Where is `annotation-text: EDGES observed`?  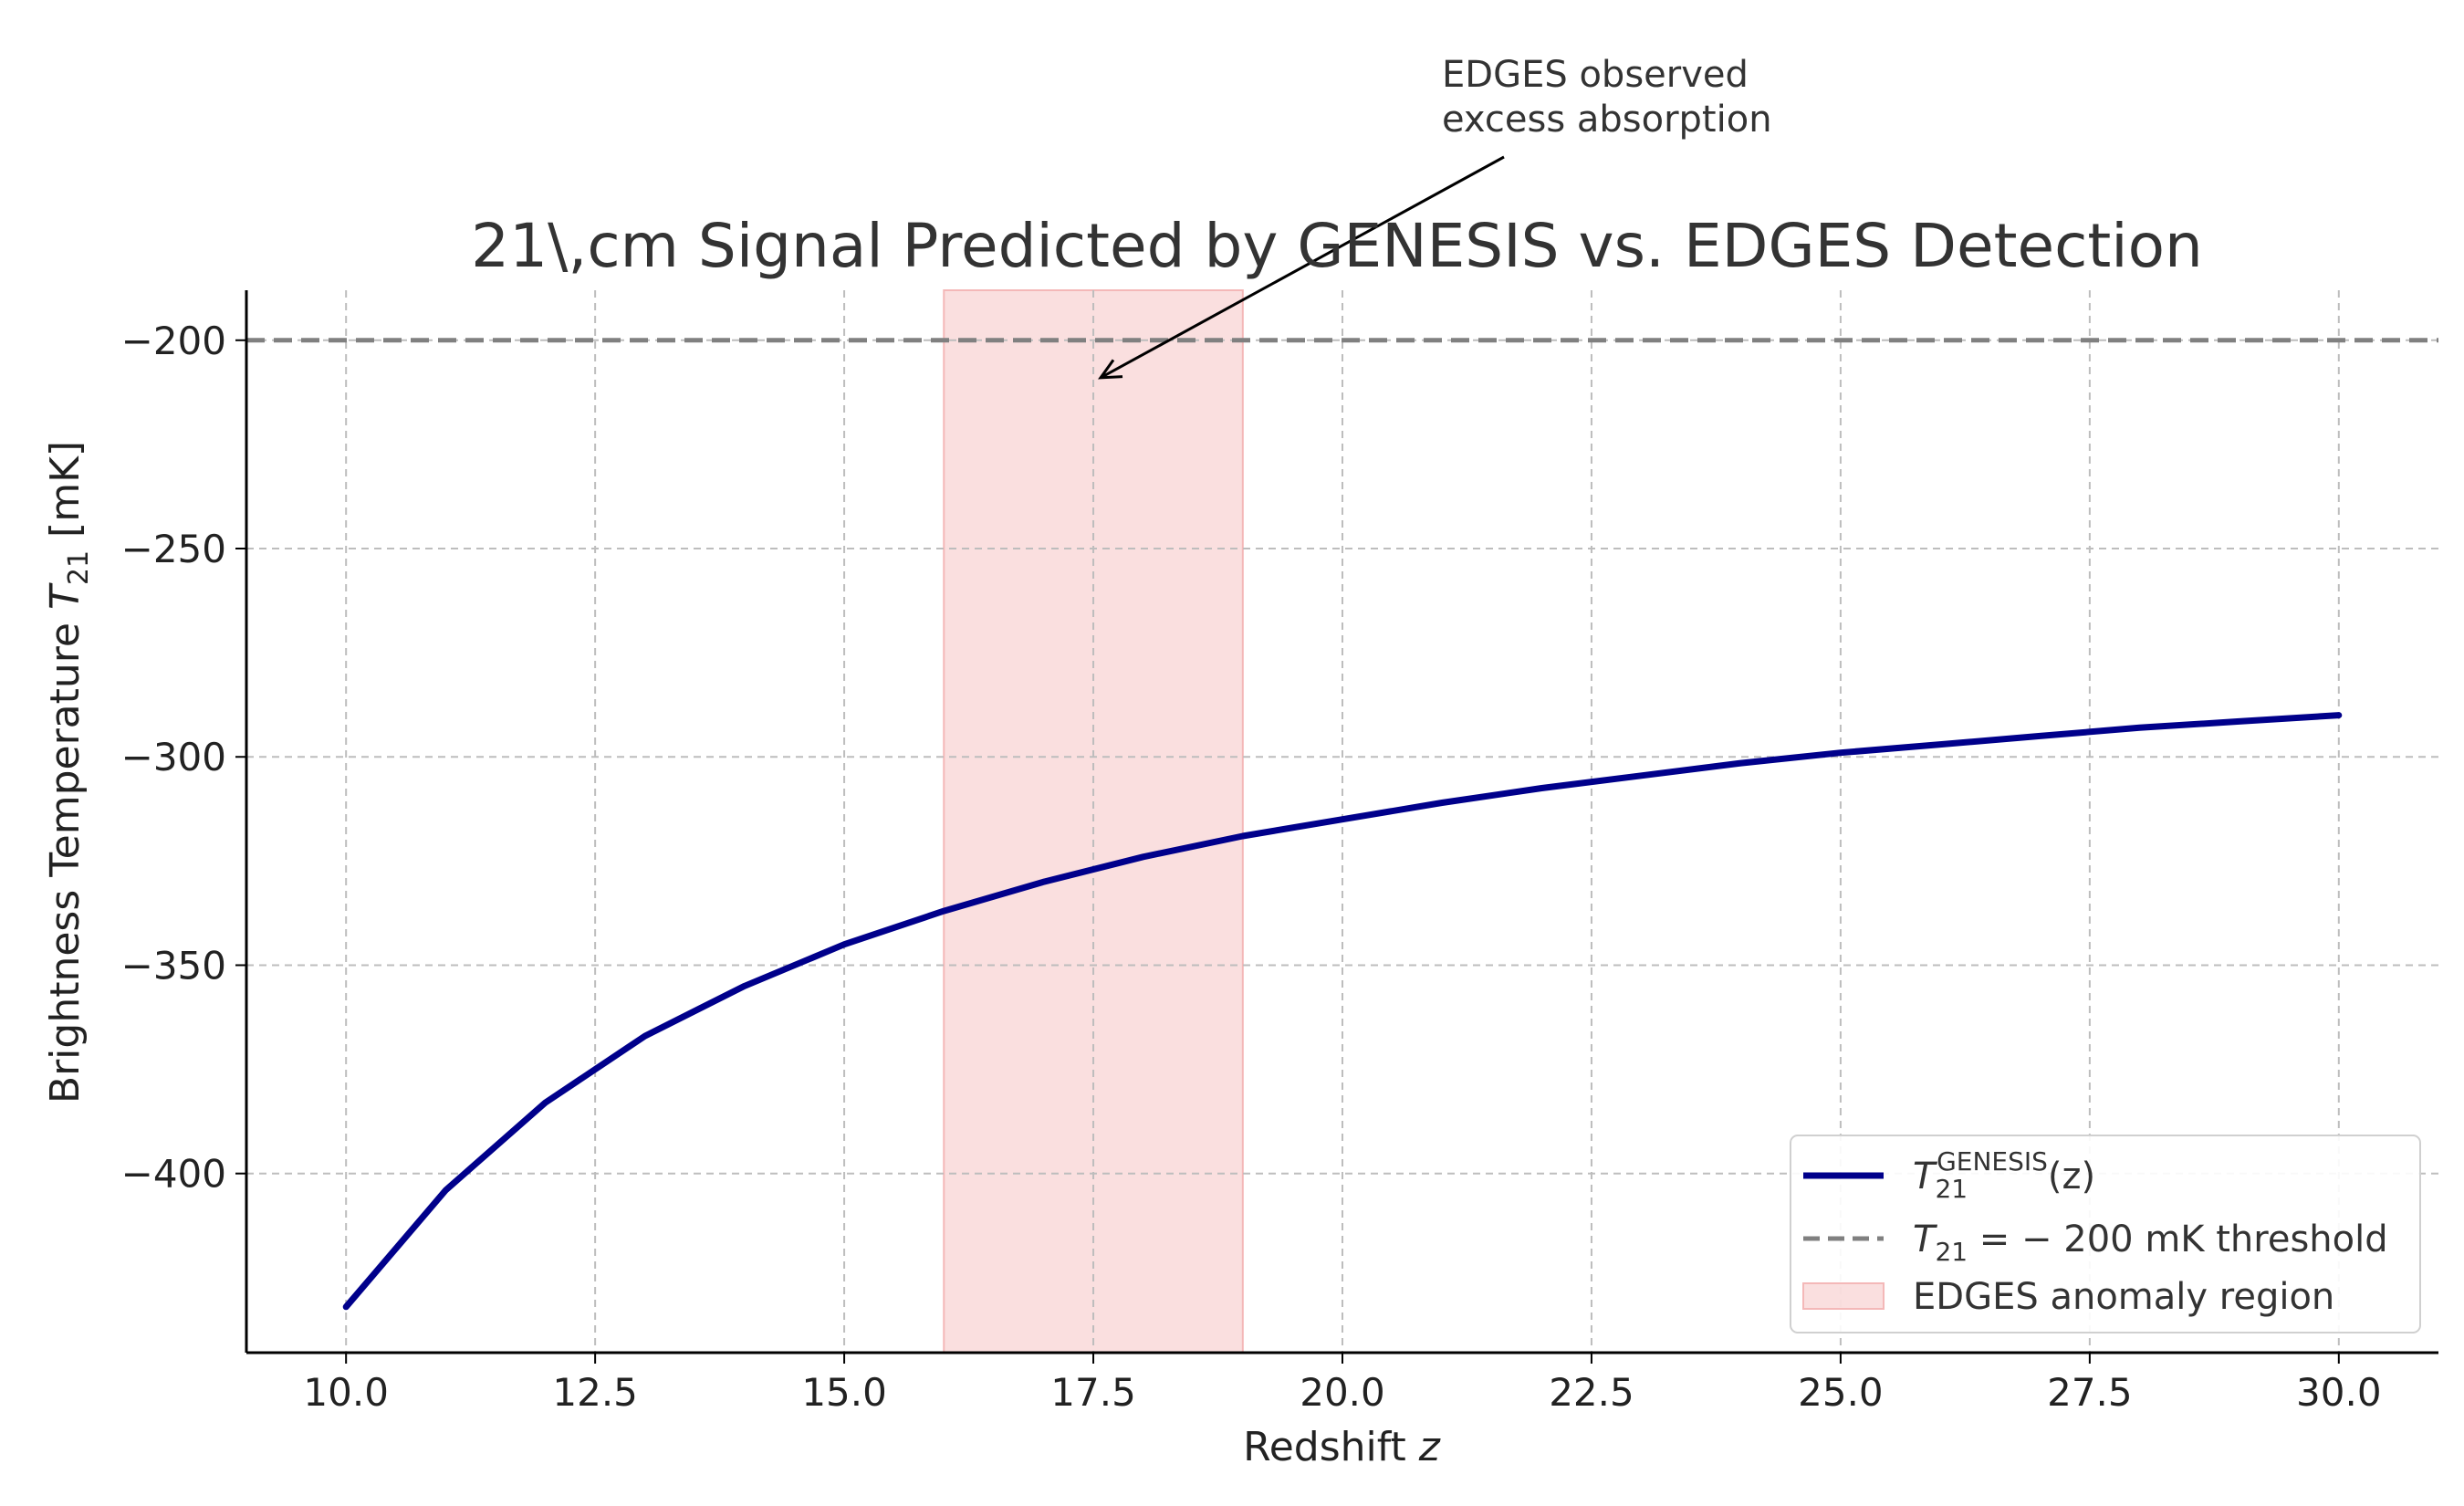
annotation-text: EDGES observed is located at coordinates (1595, 75).